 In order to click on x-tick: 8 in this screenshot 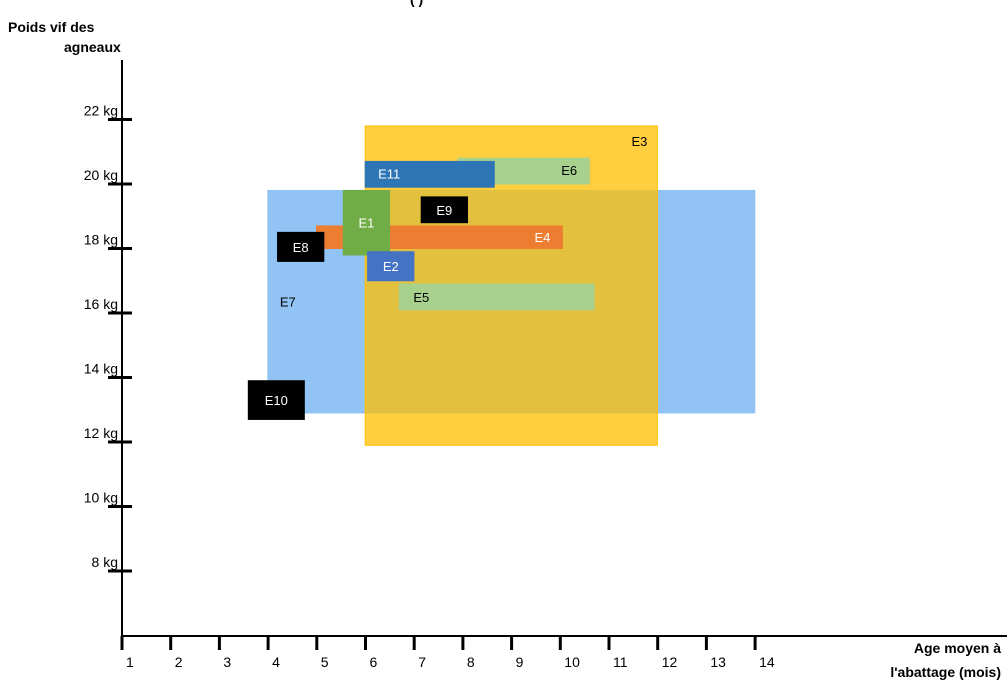, I will do `click(468, 653)`.